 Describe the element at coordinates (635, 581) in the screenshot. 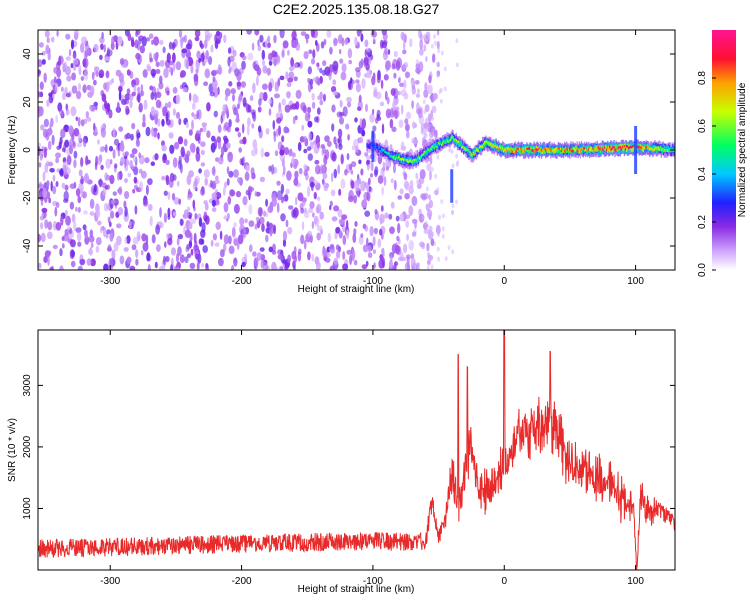

I see `snr-x-tick-label: 100` at that location.